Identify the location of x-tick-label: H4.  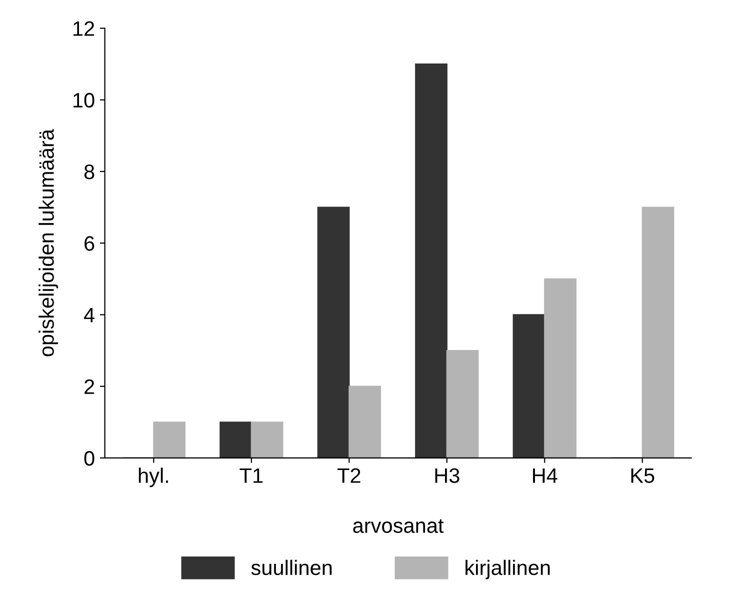
(545, 475).